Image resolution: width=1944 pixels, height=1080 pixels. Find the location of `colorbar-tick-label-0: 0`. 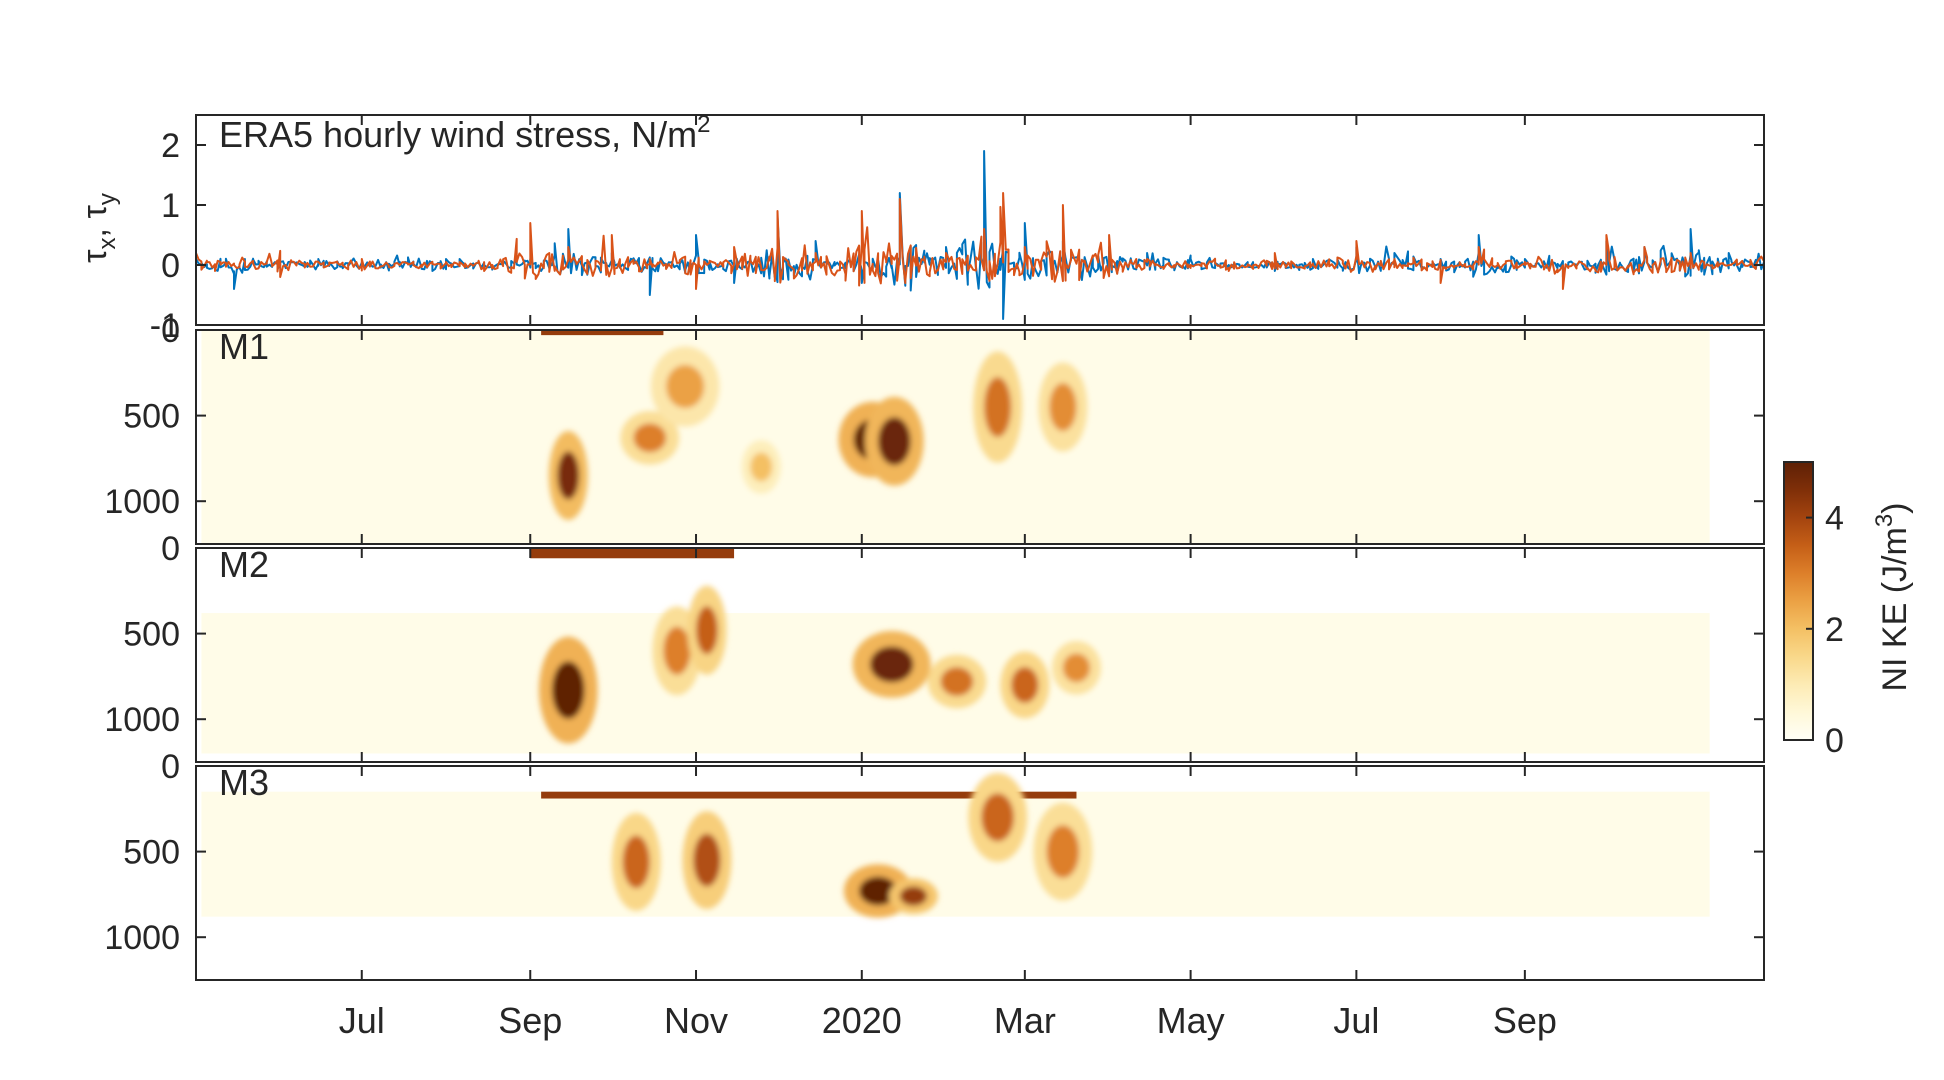

colorbar-tick-label-0: 0 is located at coordinates (1834, 741).